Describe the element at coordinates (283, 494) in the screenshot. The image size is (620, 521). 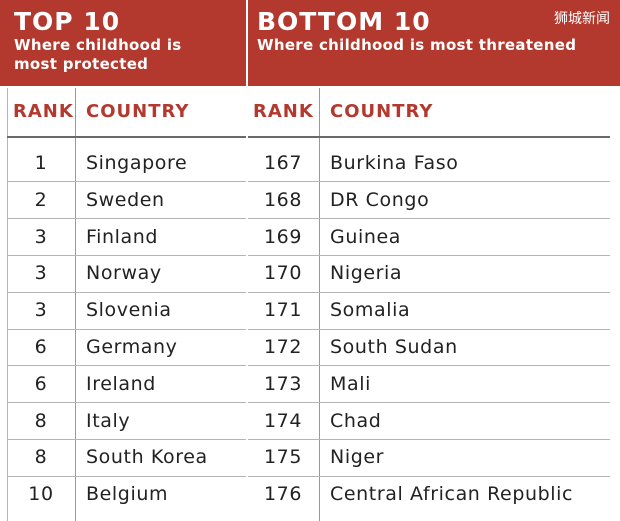
I see `bottom-rank-cell: 176` at that location.